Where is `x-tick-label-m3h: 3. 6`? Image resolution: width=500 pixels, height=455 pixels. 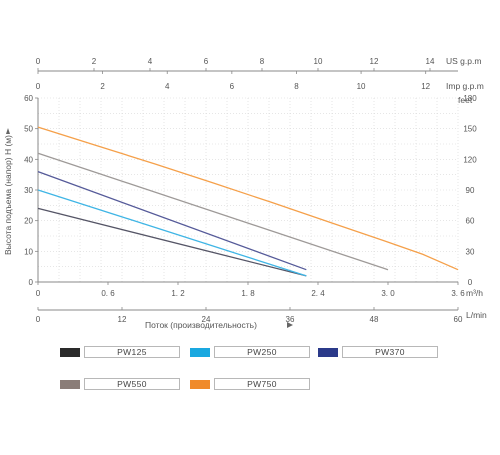 x-tick-label-m3h: 3. 6 is located at coordinates (458, 293).